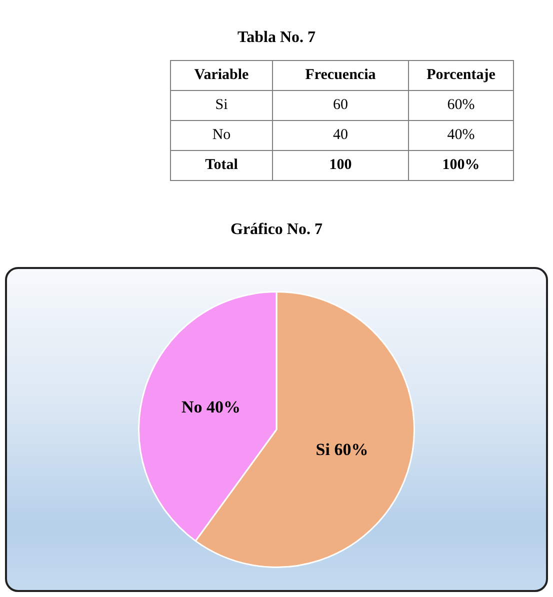 The height and width of the screenshot is (597, 553). Describe the element at coordinates (461, 135) in the screenshot. I see `text: 40%` at that location.